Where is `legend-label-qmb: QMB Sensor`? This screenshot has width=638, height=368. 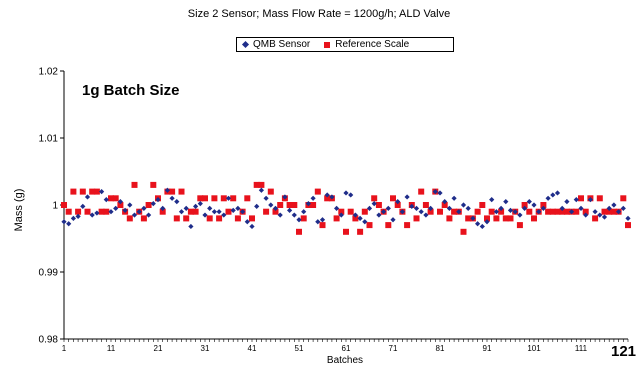 legend-label-qmb: QMB Sensor is located at coordinates (282, 44).